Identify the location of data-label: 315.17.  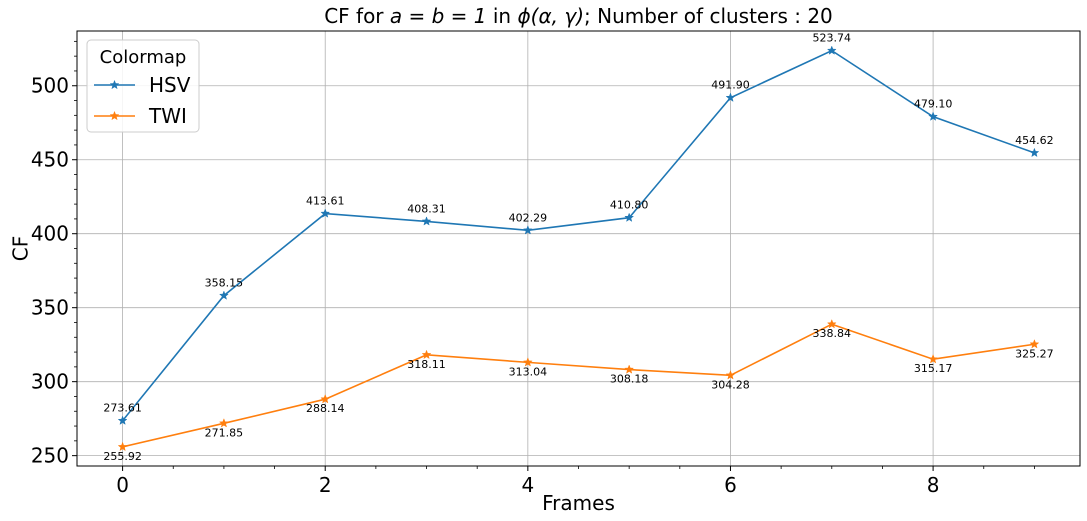
(933, 368).